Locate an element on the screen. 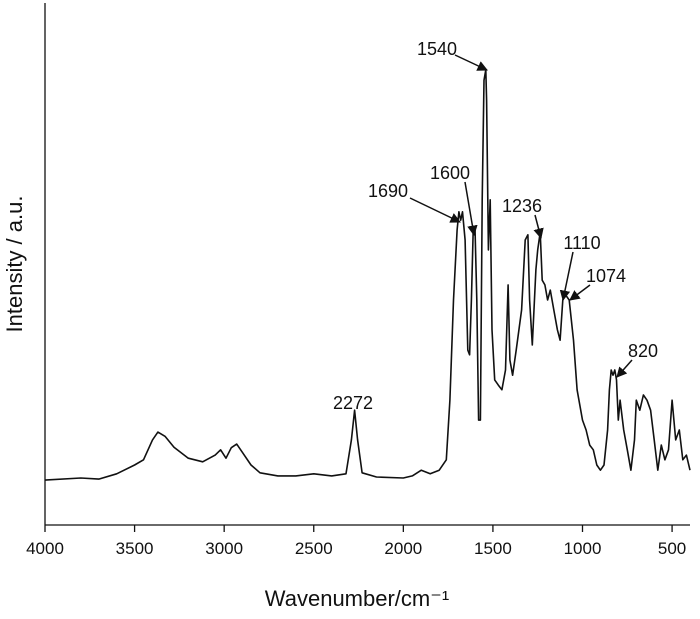 The image size is (700, 619). x-tick-label: 4000 is located at coordinates (45, 548).